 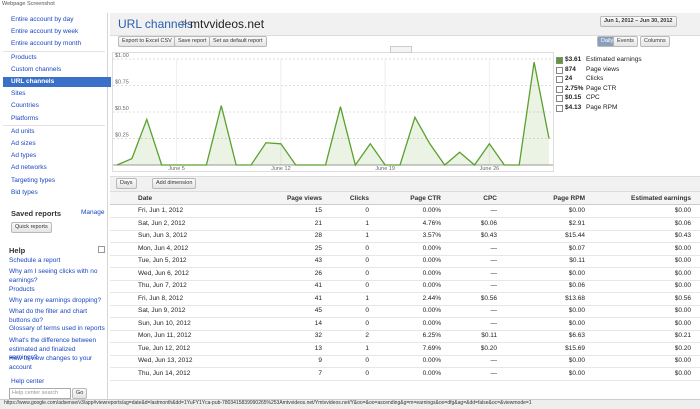 I want to click on column-header: Page RPM, so click(x=569, y=198).